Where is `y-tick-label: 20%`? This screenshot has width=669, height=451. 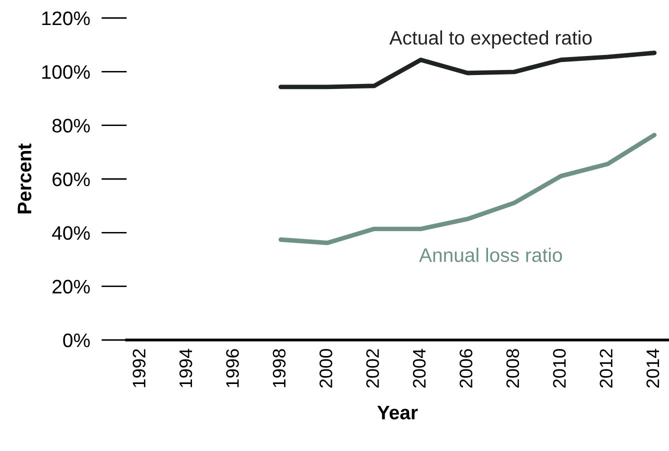 y-tick-label: 20% is located at coordinates (71, 287).